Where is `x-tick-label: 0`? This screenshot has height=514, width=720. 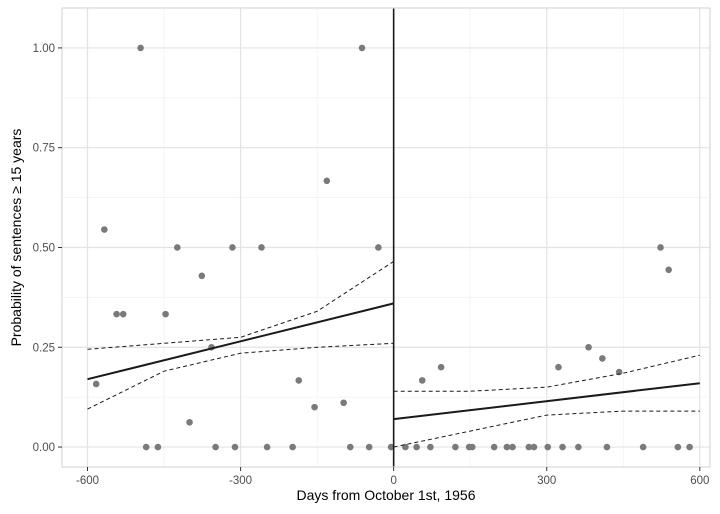
x-tick-label: 0 is located at coordinates (393, 481).